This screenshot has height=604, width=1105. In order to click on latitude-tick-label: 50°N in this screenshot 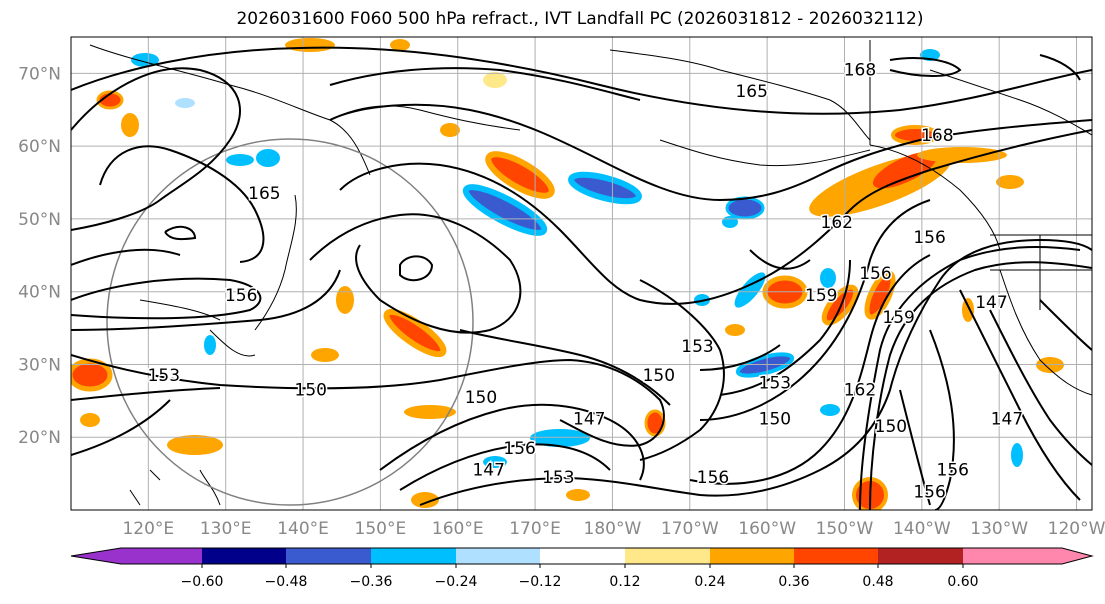, I will do `click(39, 220)`.